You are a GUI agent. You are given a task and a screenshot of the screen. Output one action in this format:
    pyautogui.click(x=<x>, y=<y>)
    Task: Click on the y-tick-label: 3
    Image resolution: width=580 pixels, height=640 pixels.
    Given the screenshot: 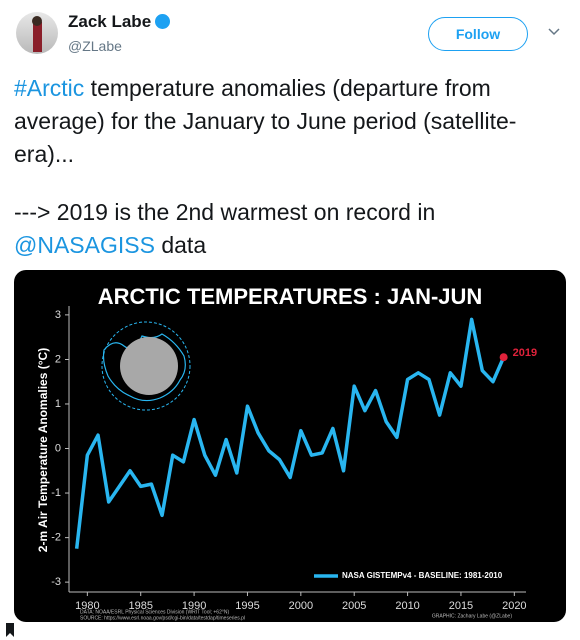 What is the action you would take?
    pyautogui.click(x=58, y=315)
    